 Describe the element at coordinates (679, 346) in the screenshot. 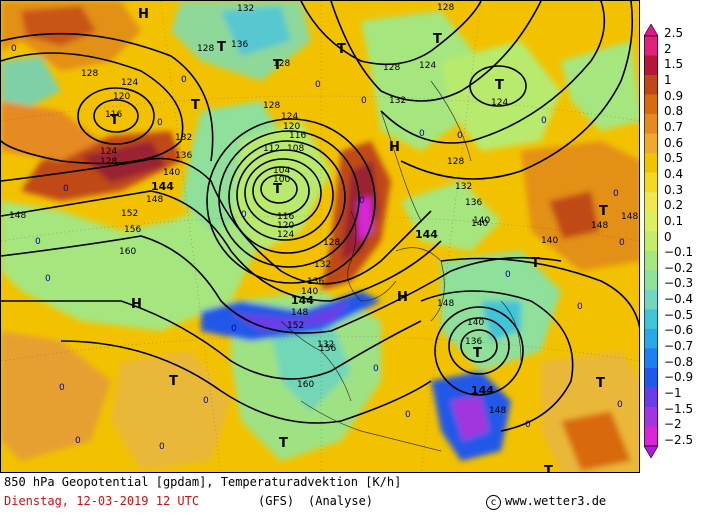

I see `colorbar-tick-label: −0.7` at that location.